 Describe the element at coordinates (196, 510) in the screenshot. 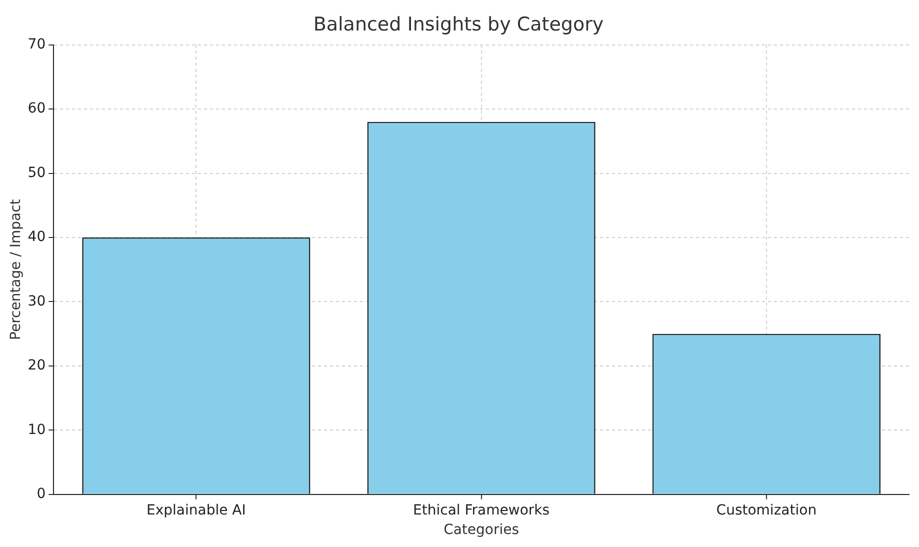

I see `x-tick-label: Explainable AI` at that location.